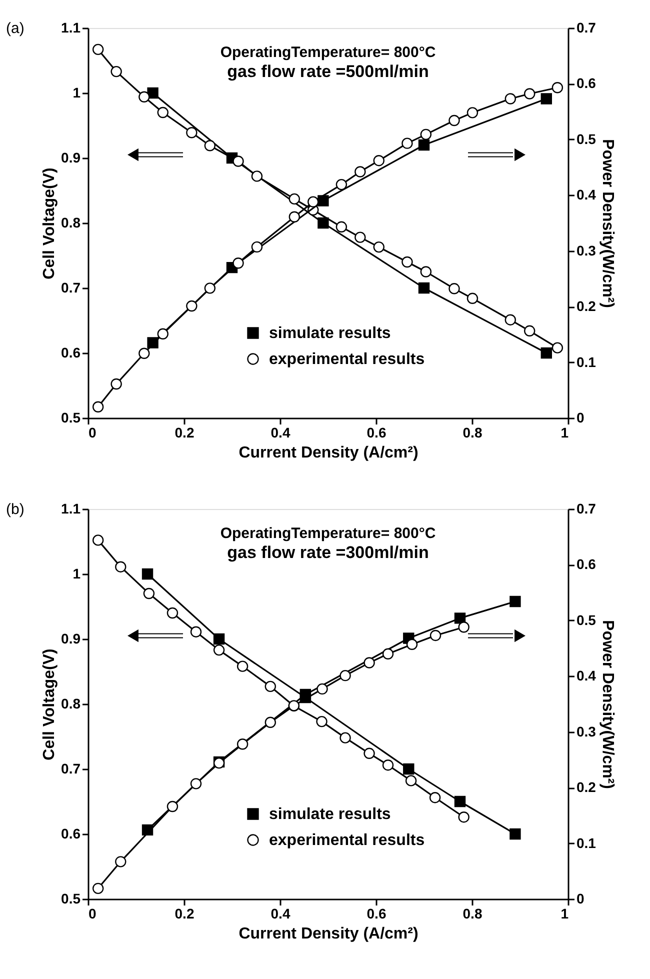 The height and width of the screenshot is (979, 650). What do you see at coordinates (328, 71) in the screenshot?
I see `annotation: gas flow rate =500ml/min` at bounding box center [328, 71].